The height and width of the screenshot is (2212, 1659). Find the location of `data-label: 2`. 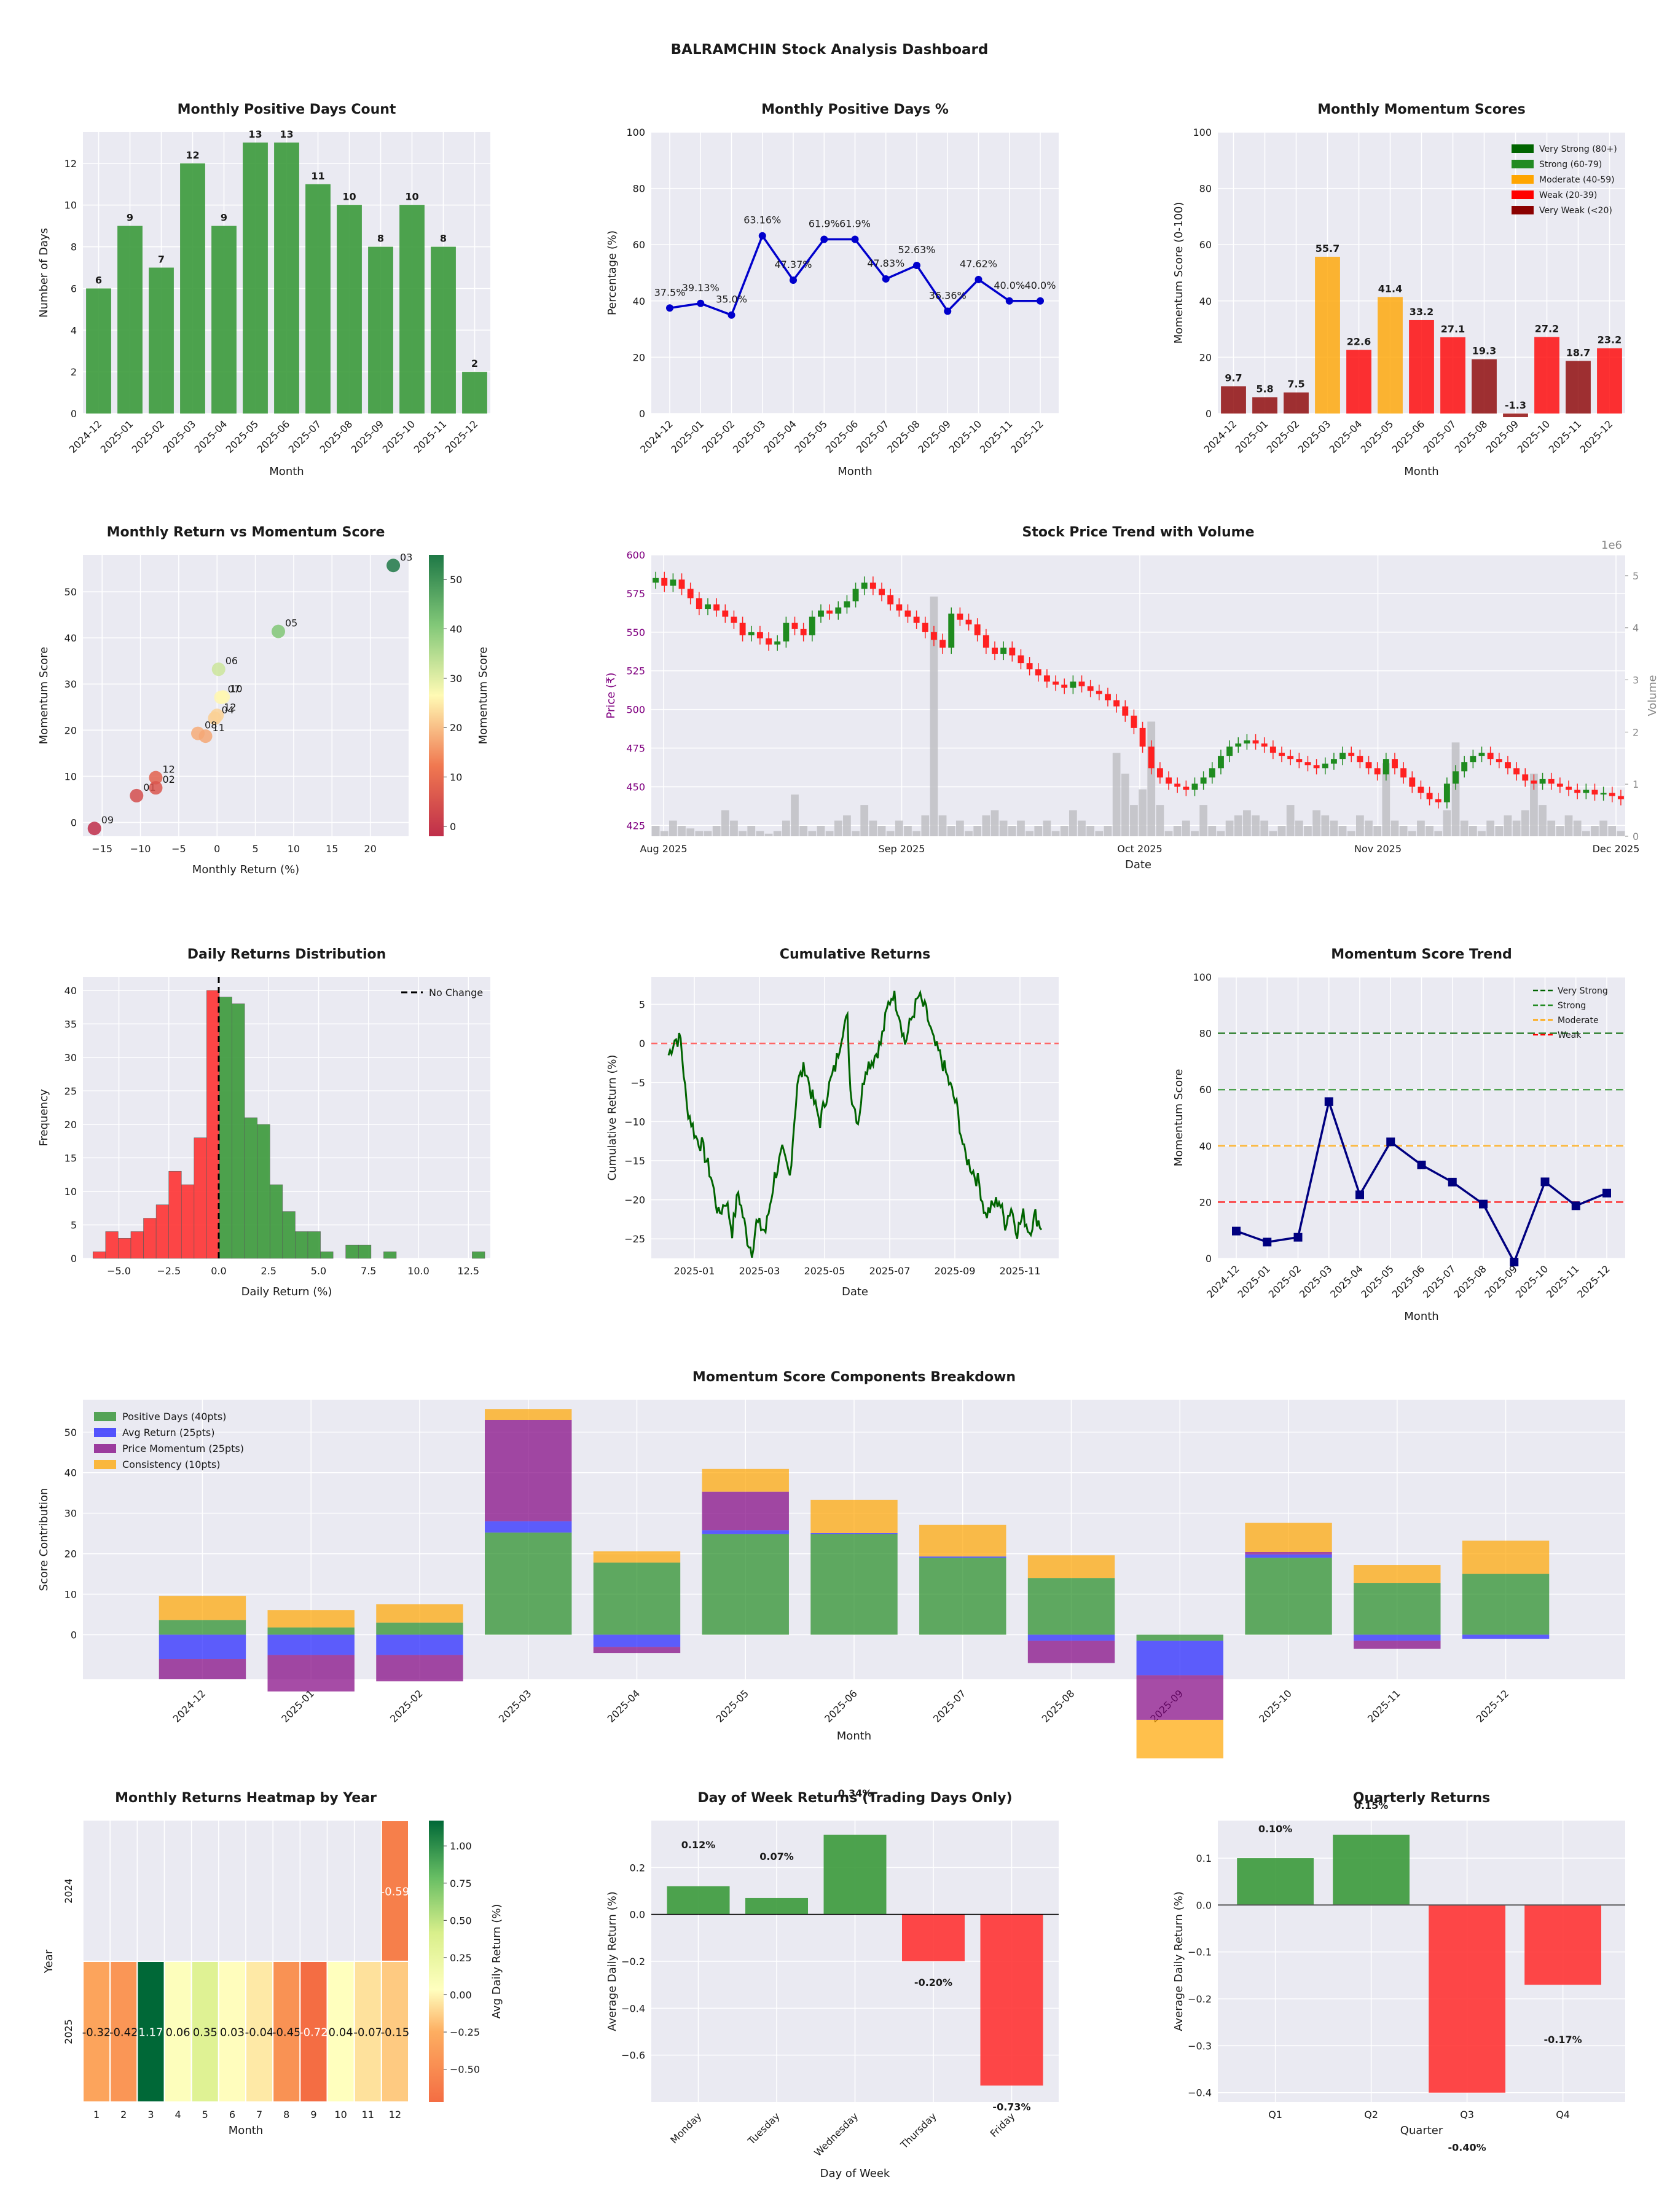

data-label: 2 is located at coordinates (474, 363).